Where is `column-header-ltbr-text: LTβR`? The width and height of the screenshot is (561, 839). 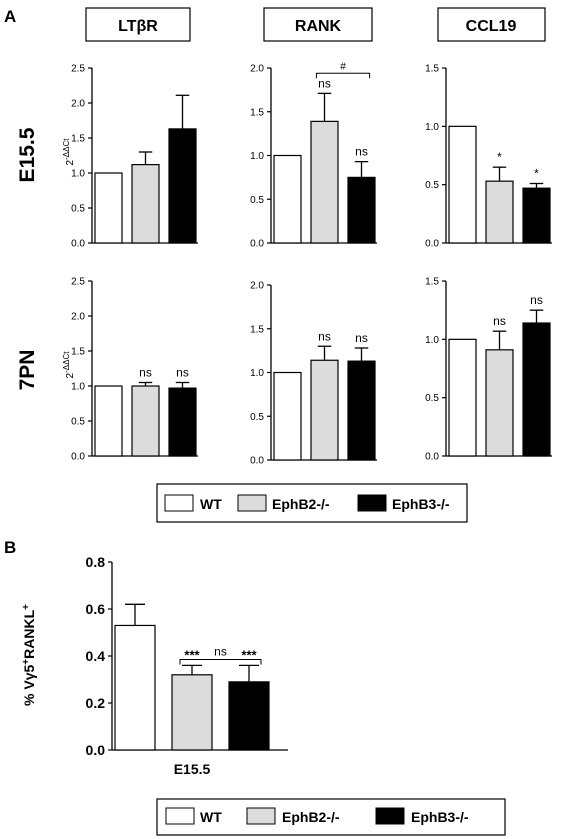
column-header-ltbr-text: LTβR is located at coordinates (138, 26).